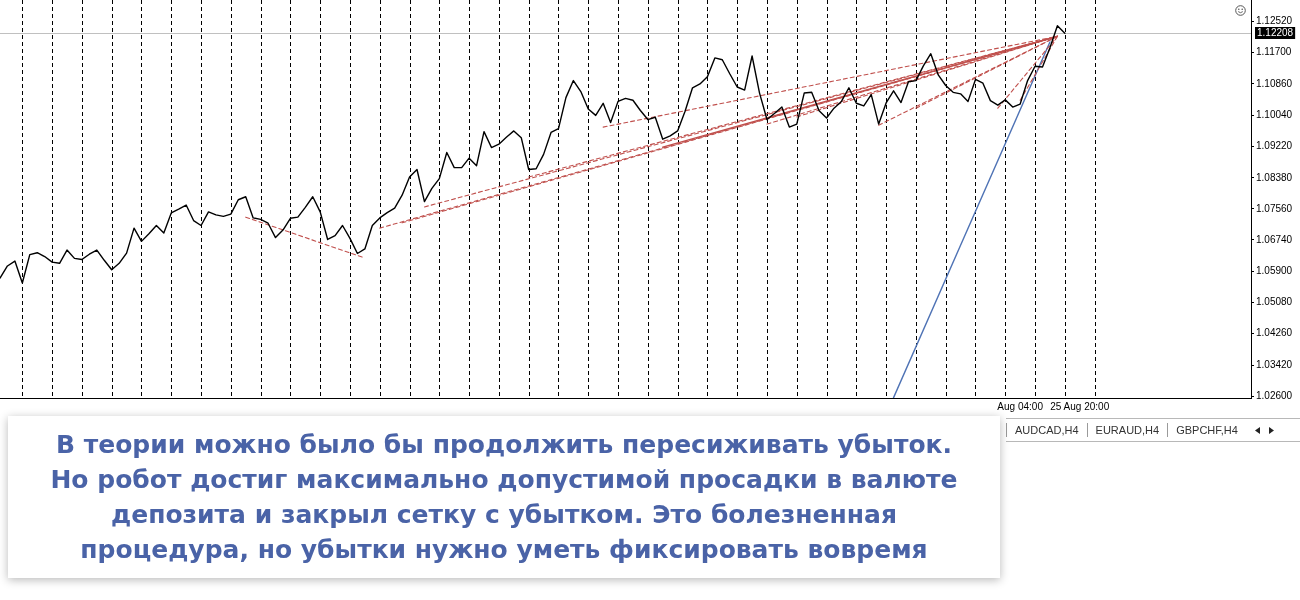 This screenshot has width=1300, height=600. Describe the element at coordinates (1275, 32) in the screenshot. I see `ref-line-label: 1.12208` at that location.